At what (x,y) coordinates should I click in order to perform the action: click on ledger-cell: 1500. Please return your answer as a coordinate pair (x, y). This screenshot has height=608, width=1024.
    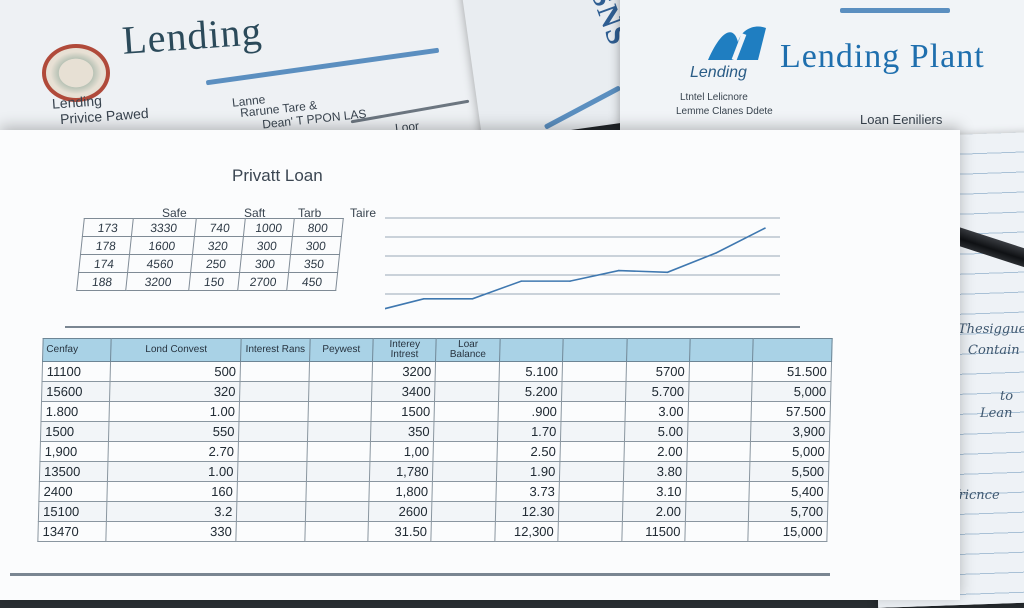
    Looking at the image, I should click on (75, 431).